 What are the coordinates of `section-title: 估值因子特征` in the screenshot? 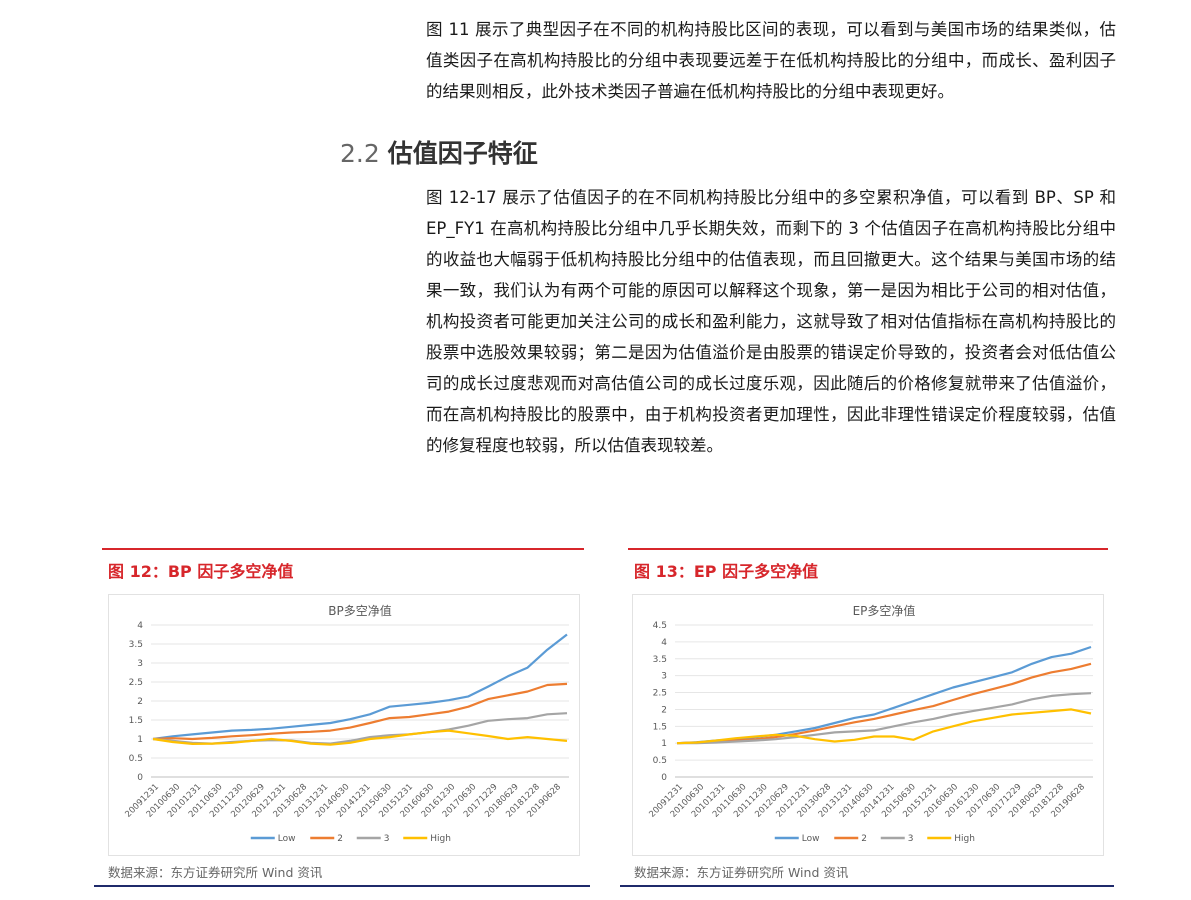 It's located at (462, 153).